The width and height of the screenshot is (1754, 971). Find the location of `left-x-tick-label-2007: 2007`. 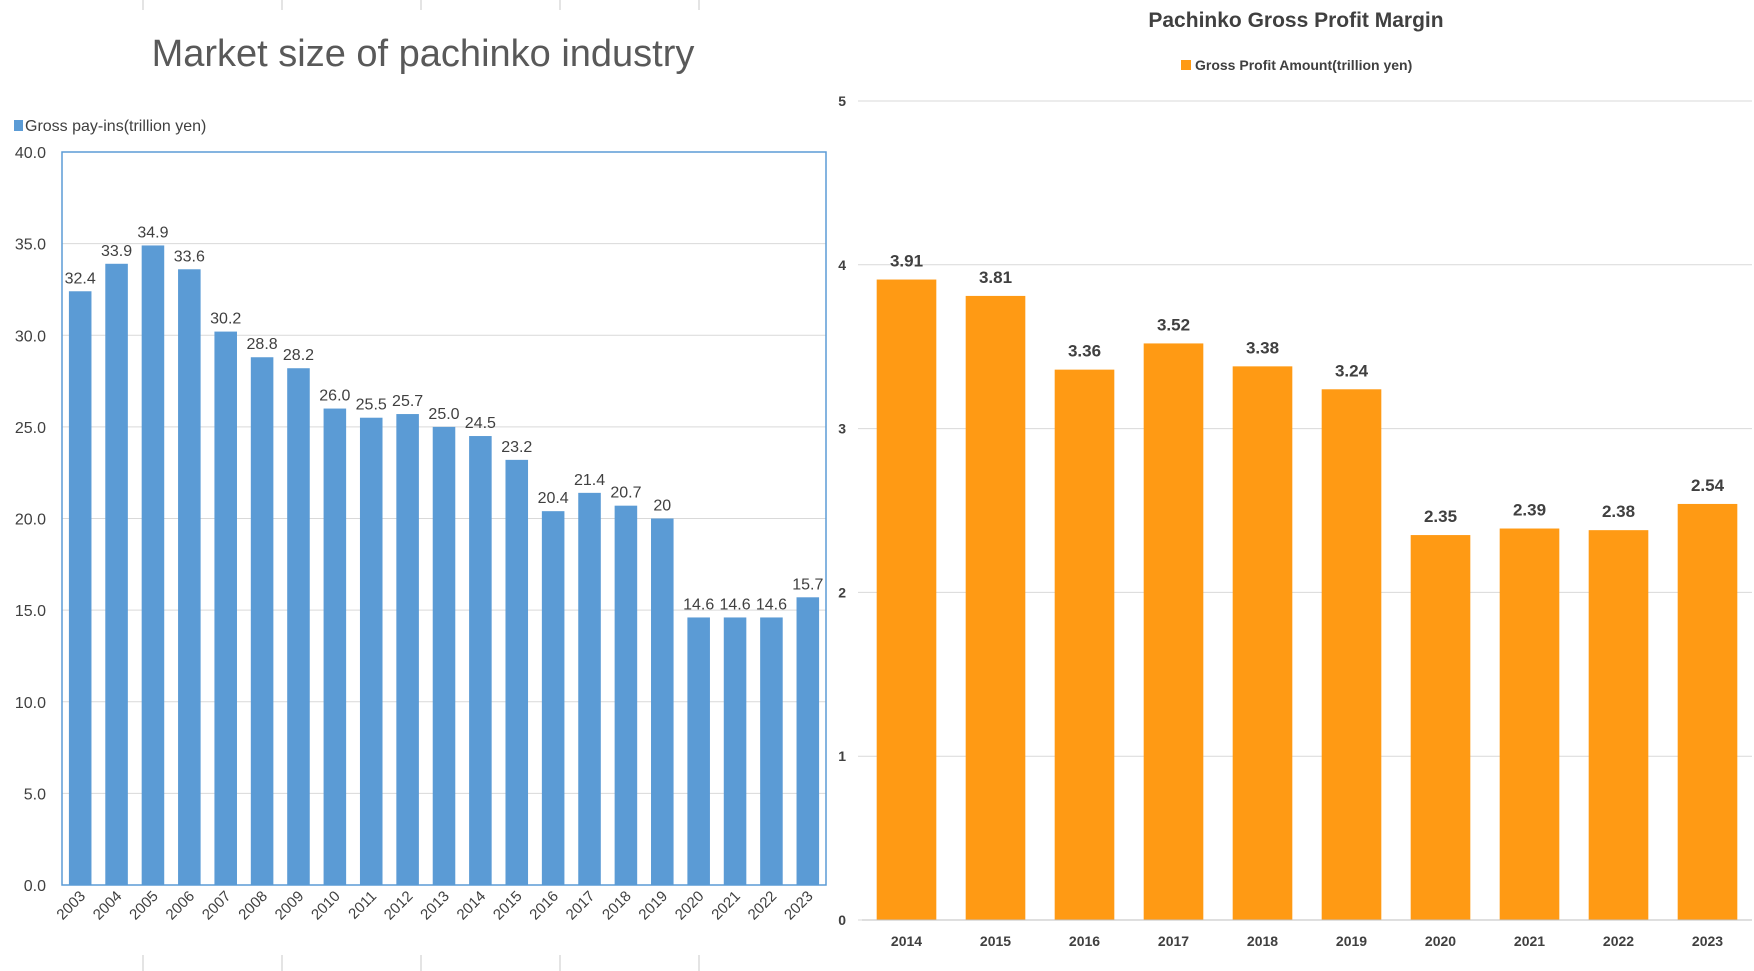

left-x-tick-label-2007: 2007 is located at coordinates (217, 906).